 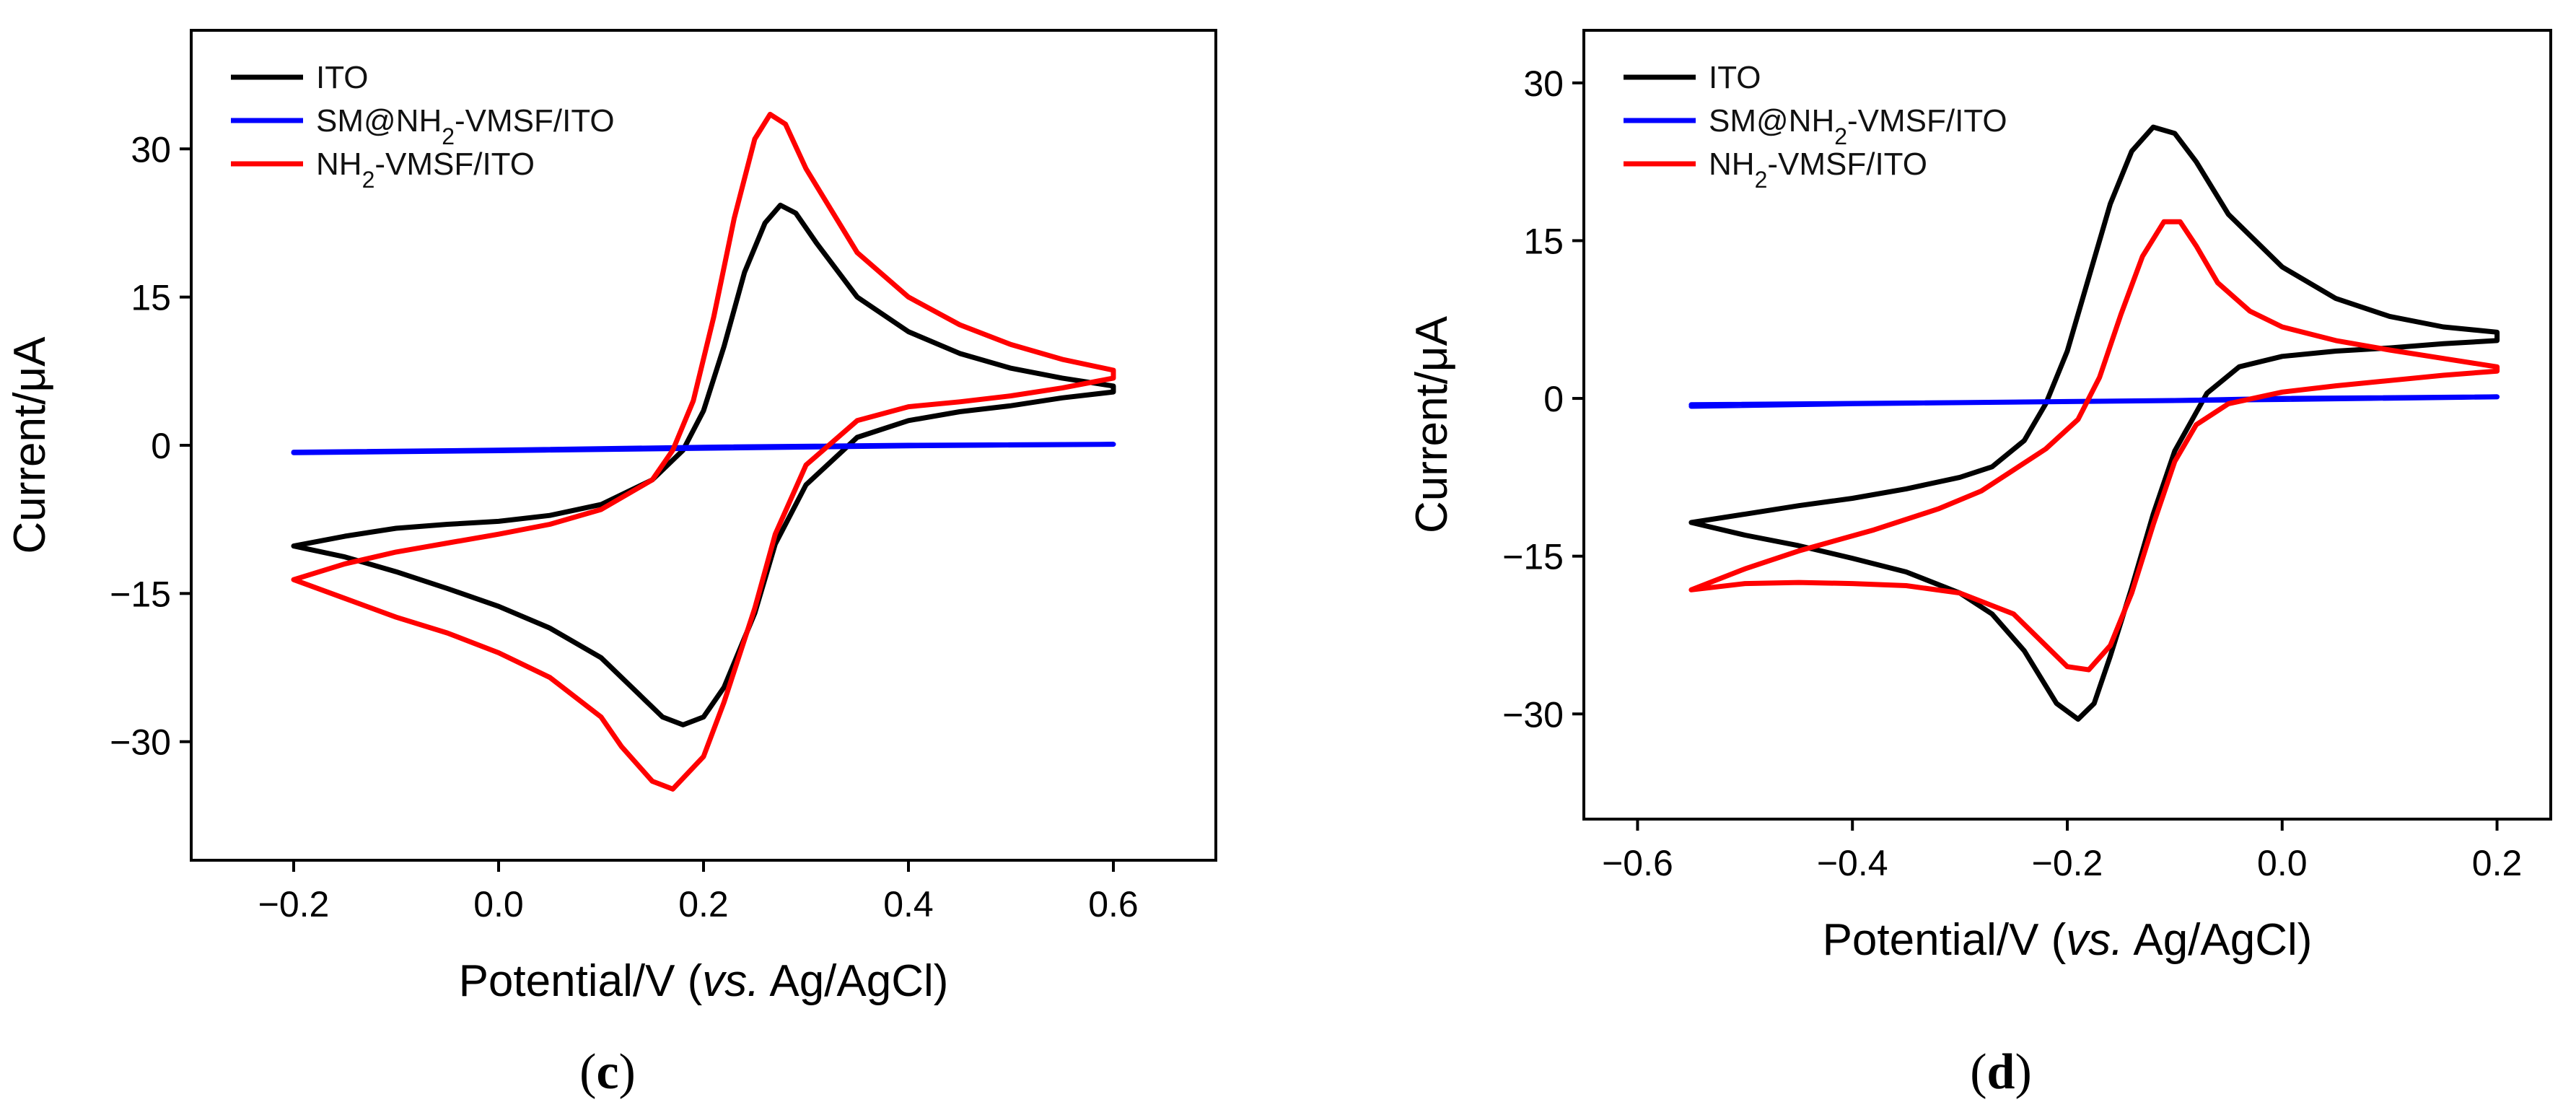 What do you see at coordinates (1852, 863) in the screenshot?
I see `chart-d-x-tick-label: −0.4` at bounding box center [1852, 863].